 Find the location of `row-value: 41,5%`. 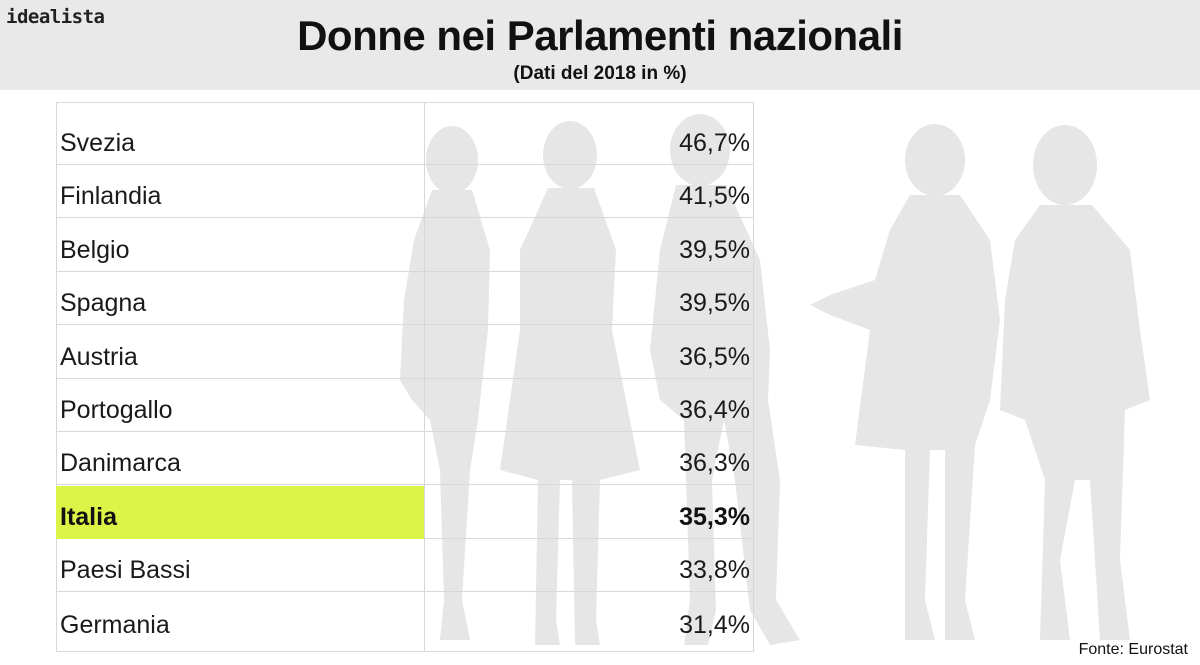

row-value: 41,5% is located at coordinates (714, 196).